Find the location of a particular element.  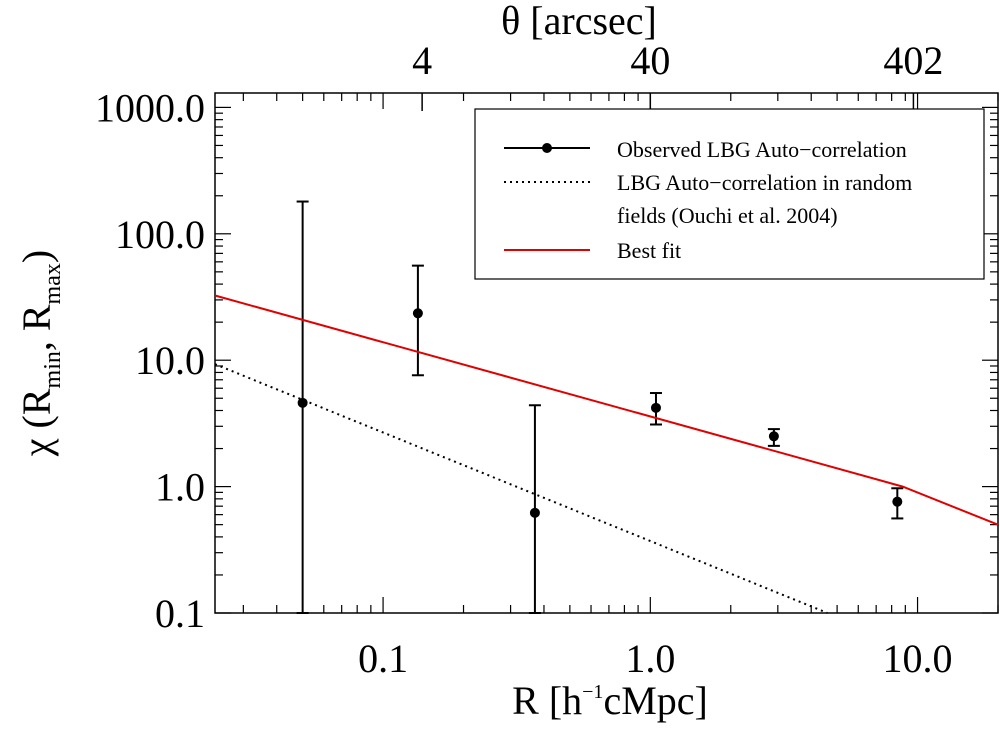

y-tick-label: 100.0 is located at coordinates (160, 234).